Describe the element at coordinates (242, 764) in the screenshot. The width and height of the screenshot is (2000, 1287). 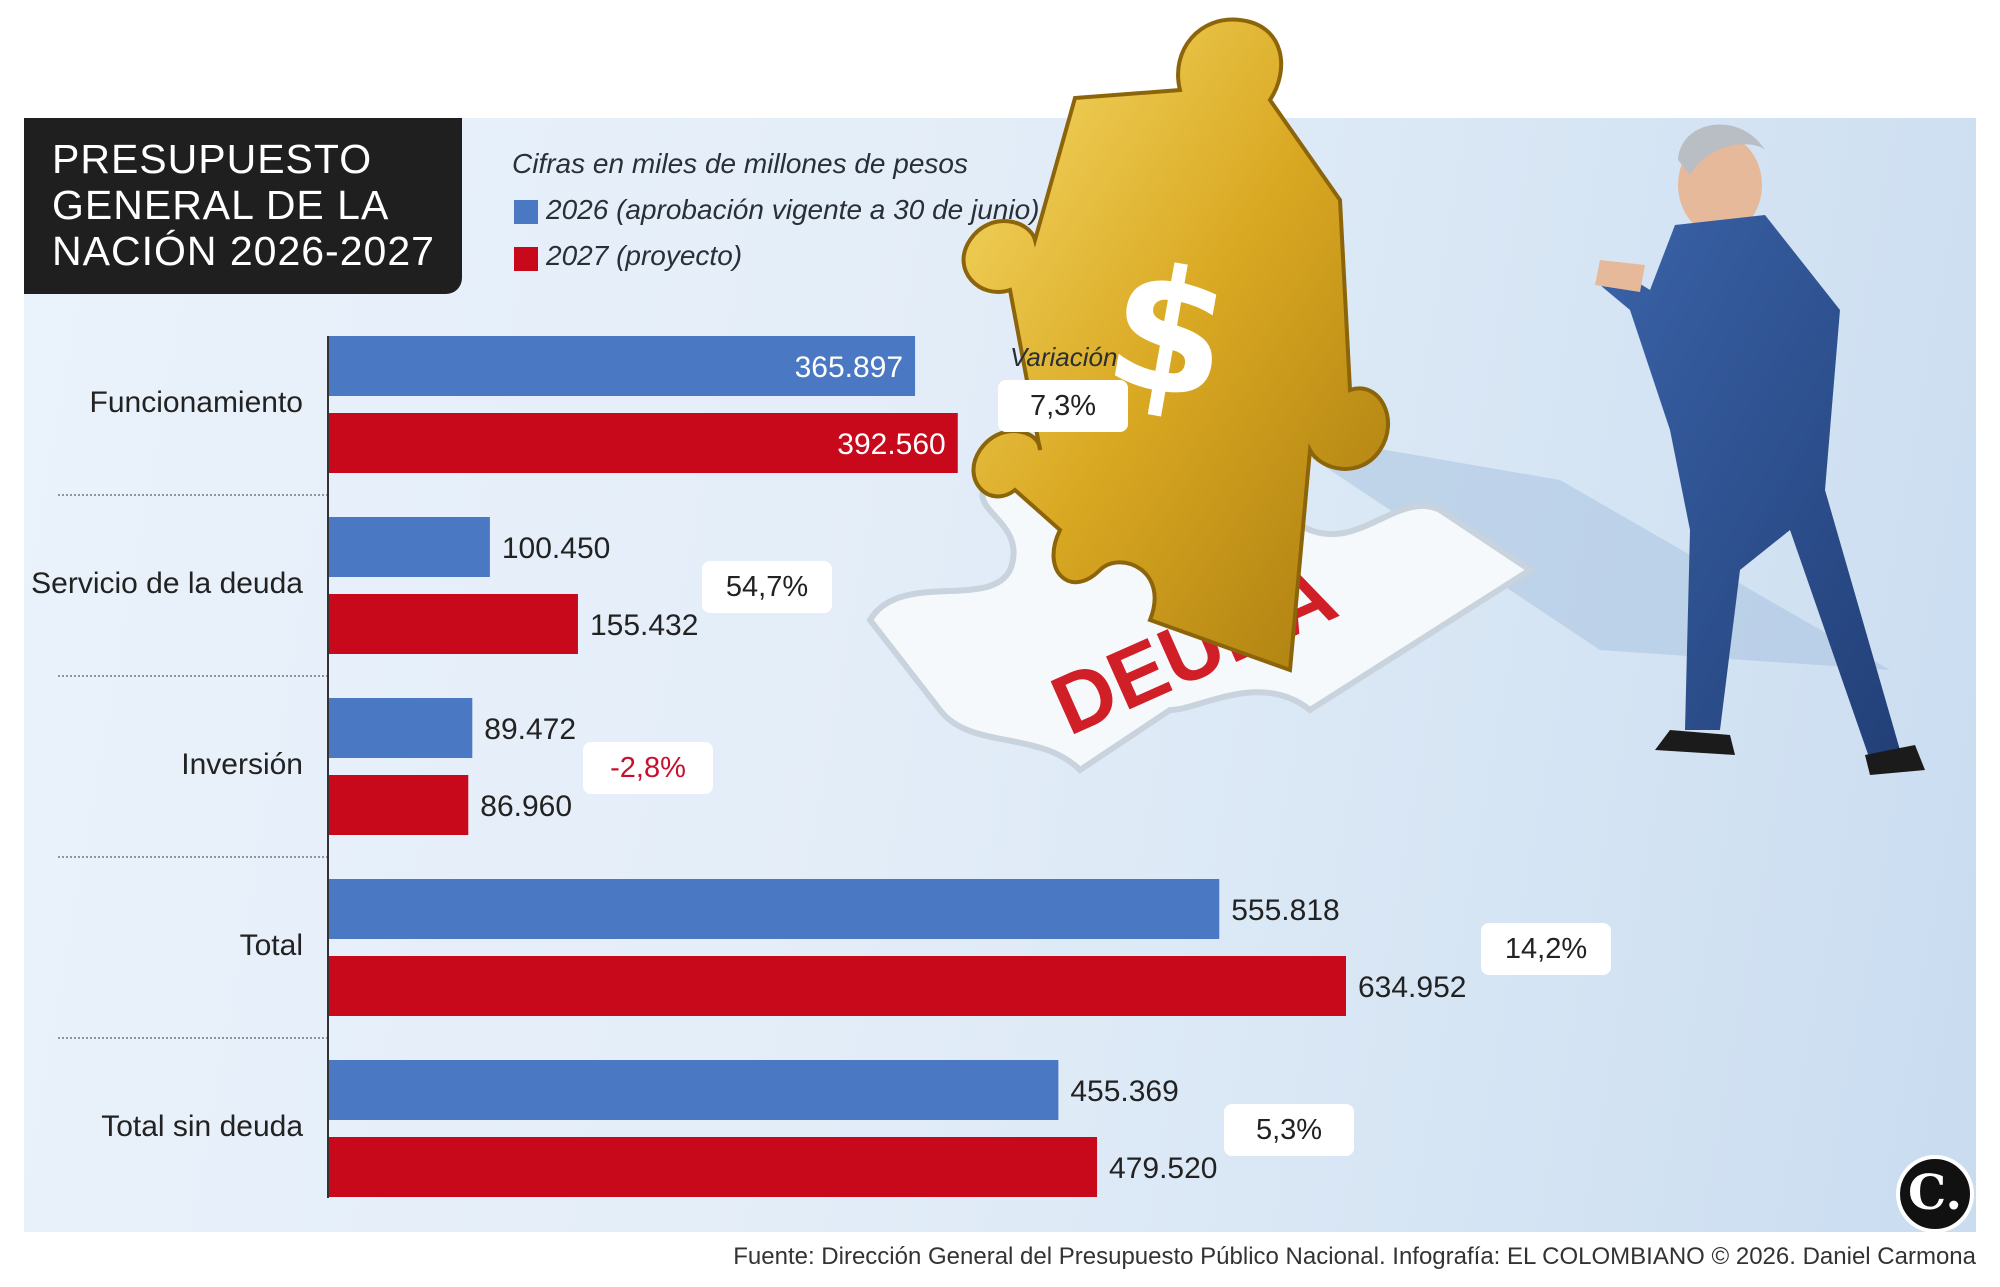
I see `category-label: Inversión` at that location.